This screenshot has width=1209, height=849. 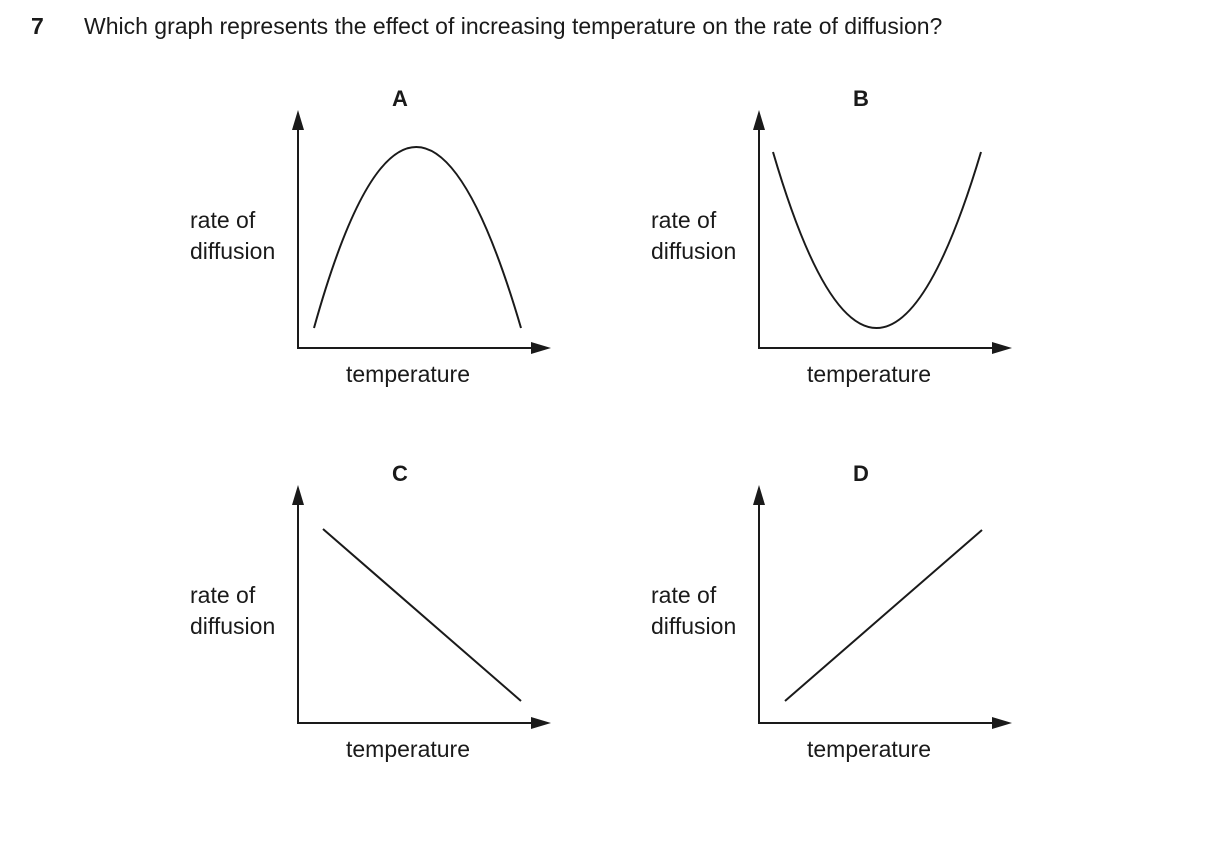 I want to click on graph-letter-d: D, so click(x=861, y=473).